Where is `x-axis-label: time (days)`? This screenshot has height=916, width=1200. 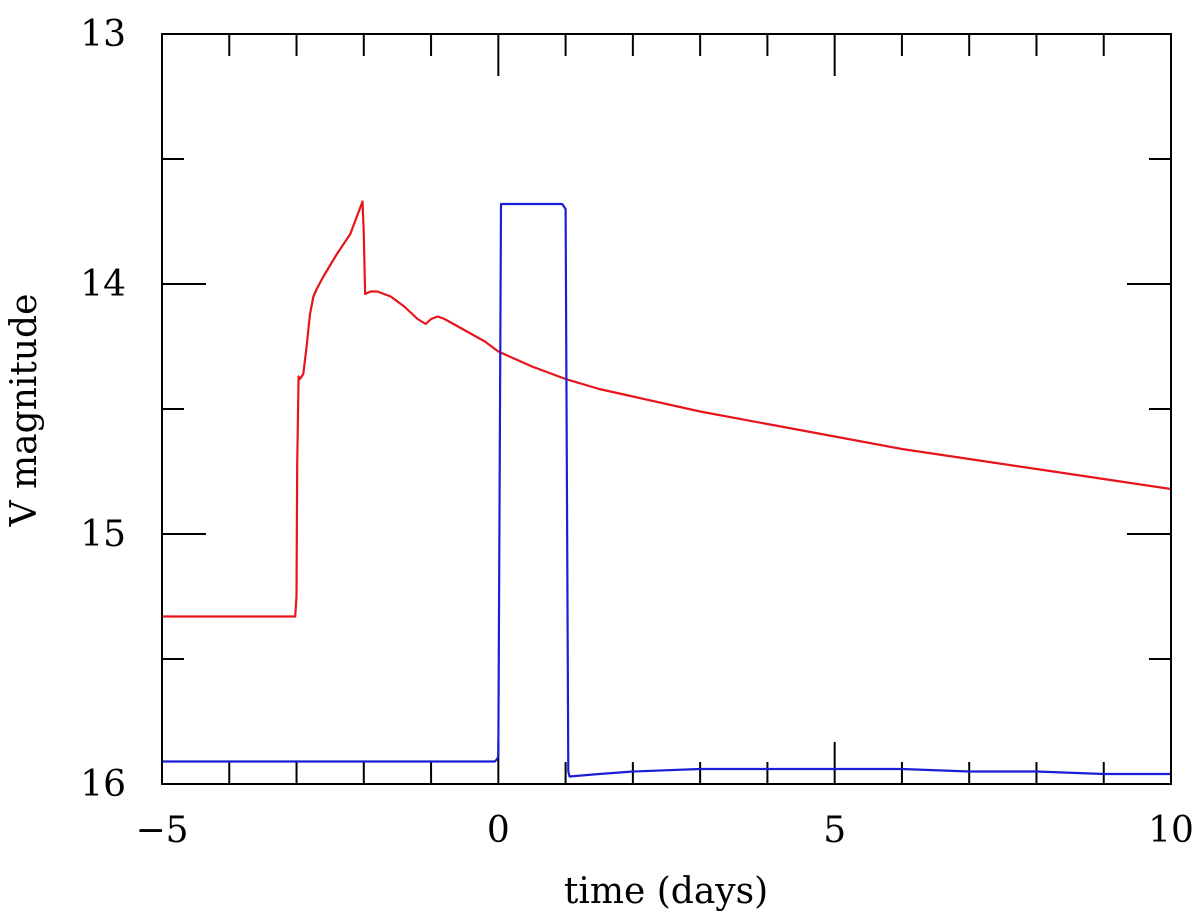 x-axis-label: time (days) is located at coordinates (666, 891).